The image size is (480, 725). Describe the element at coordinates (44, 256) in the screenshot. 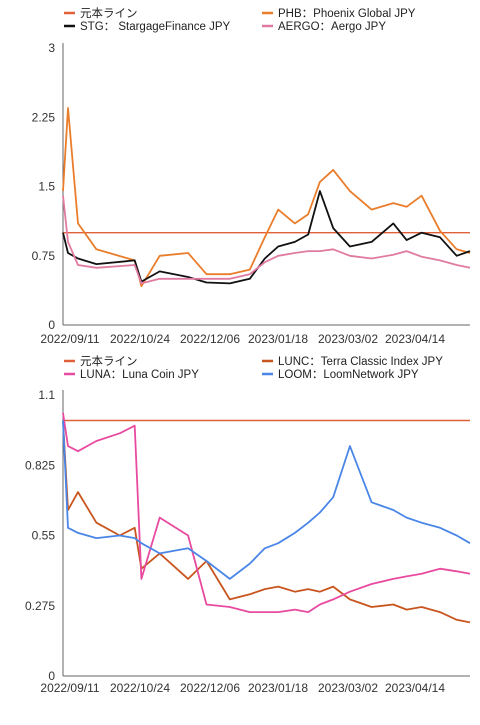

I see `y-tick-label: 0.75` at that location.